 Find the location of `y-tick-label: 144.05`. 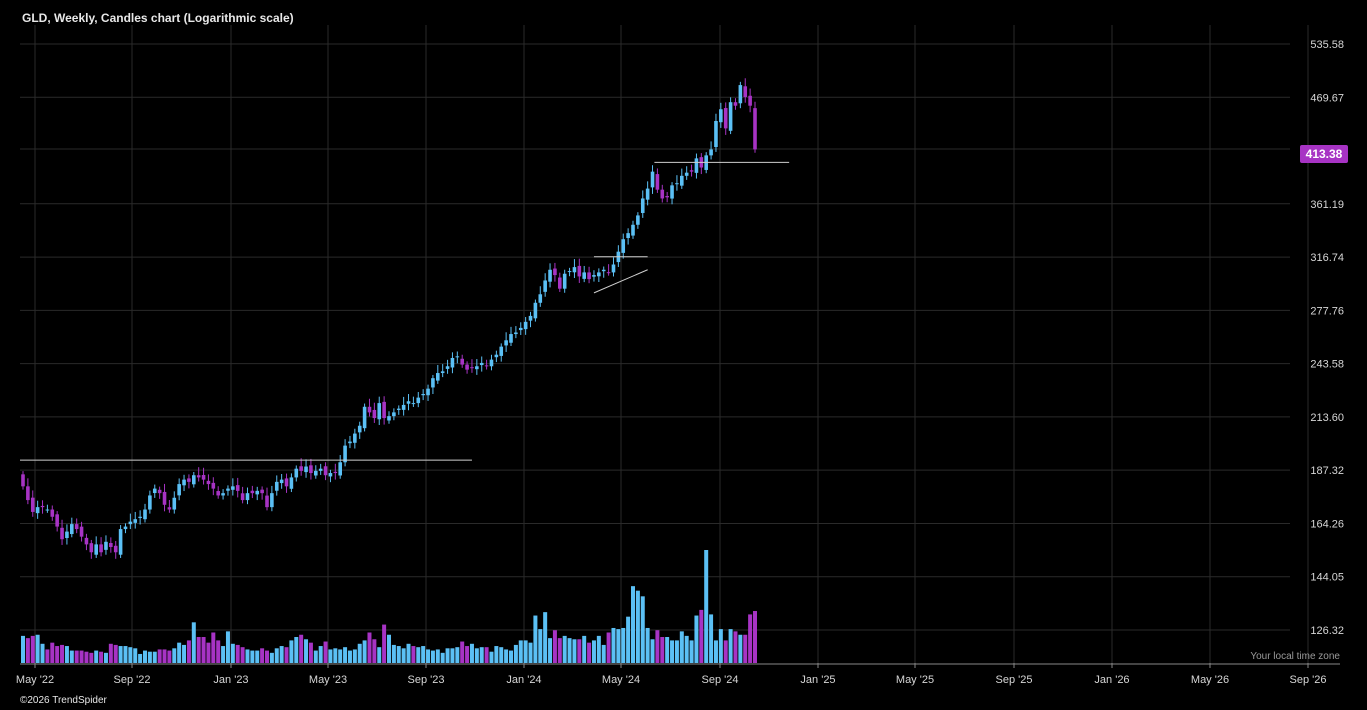

y-tick-label: 144.05 is located at coordinates (1327, 578).